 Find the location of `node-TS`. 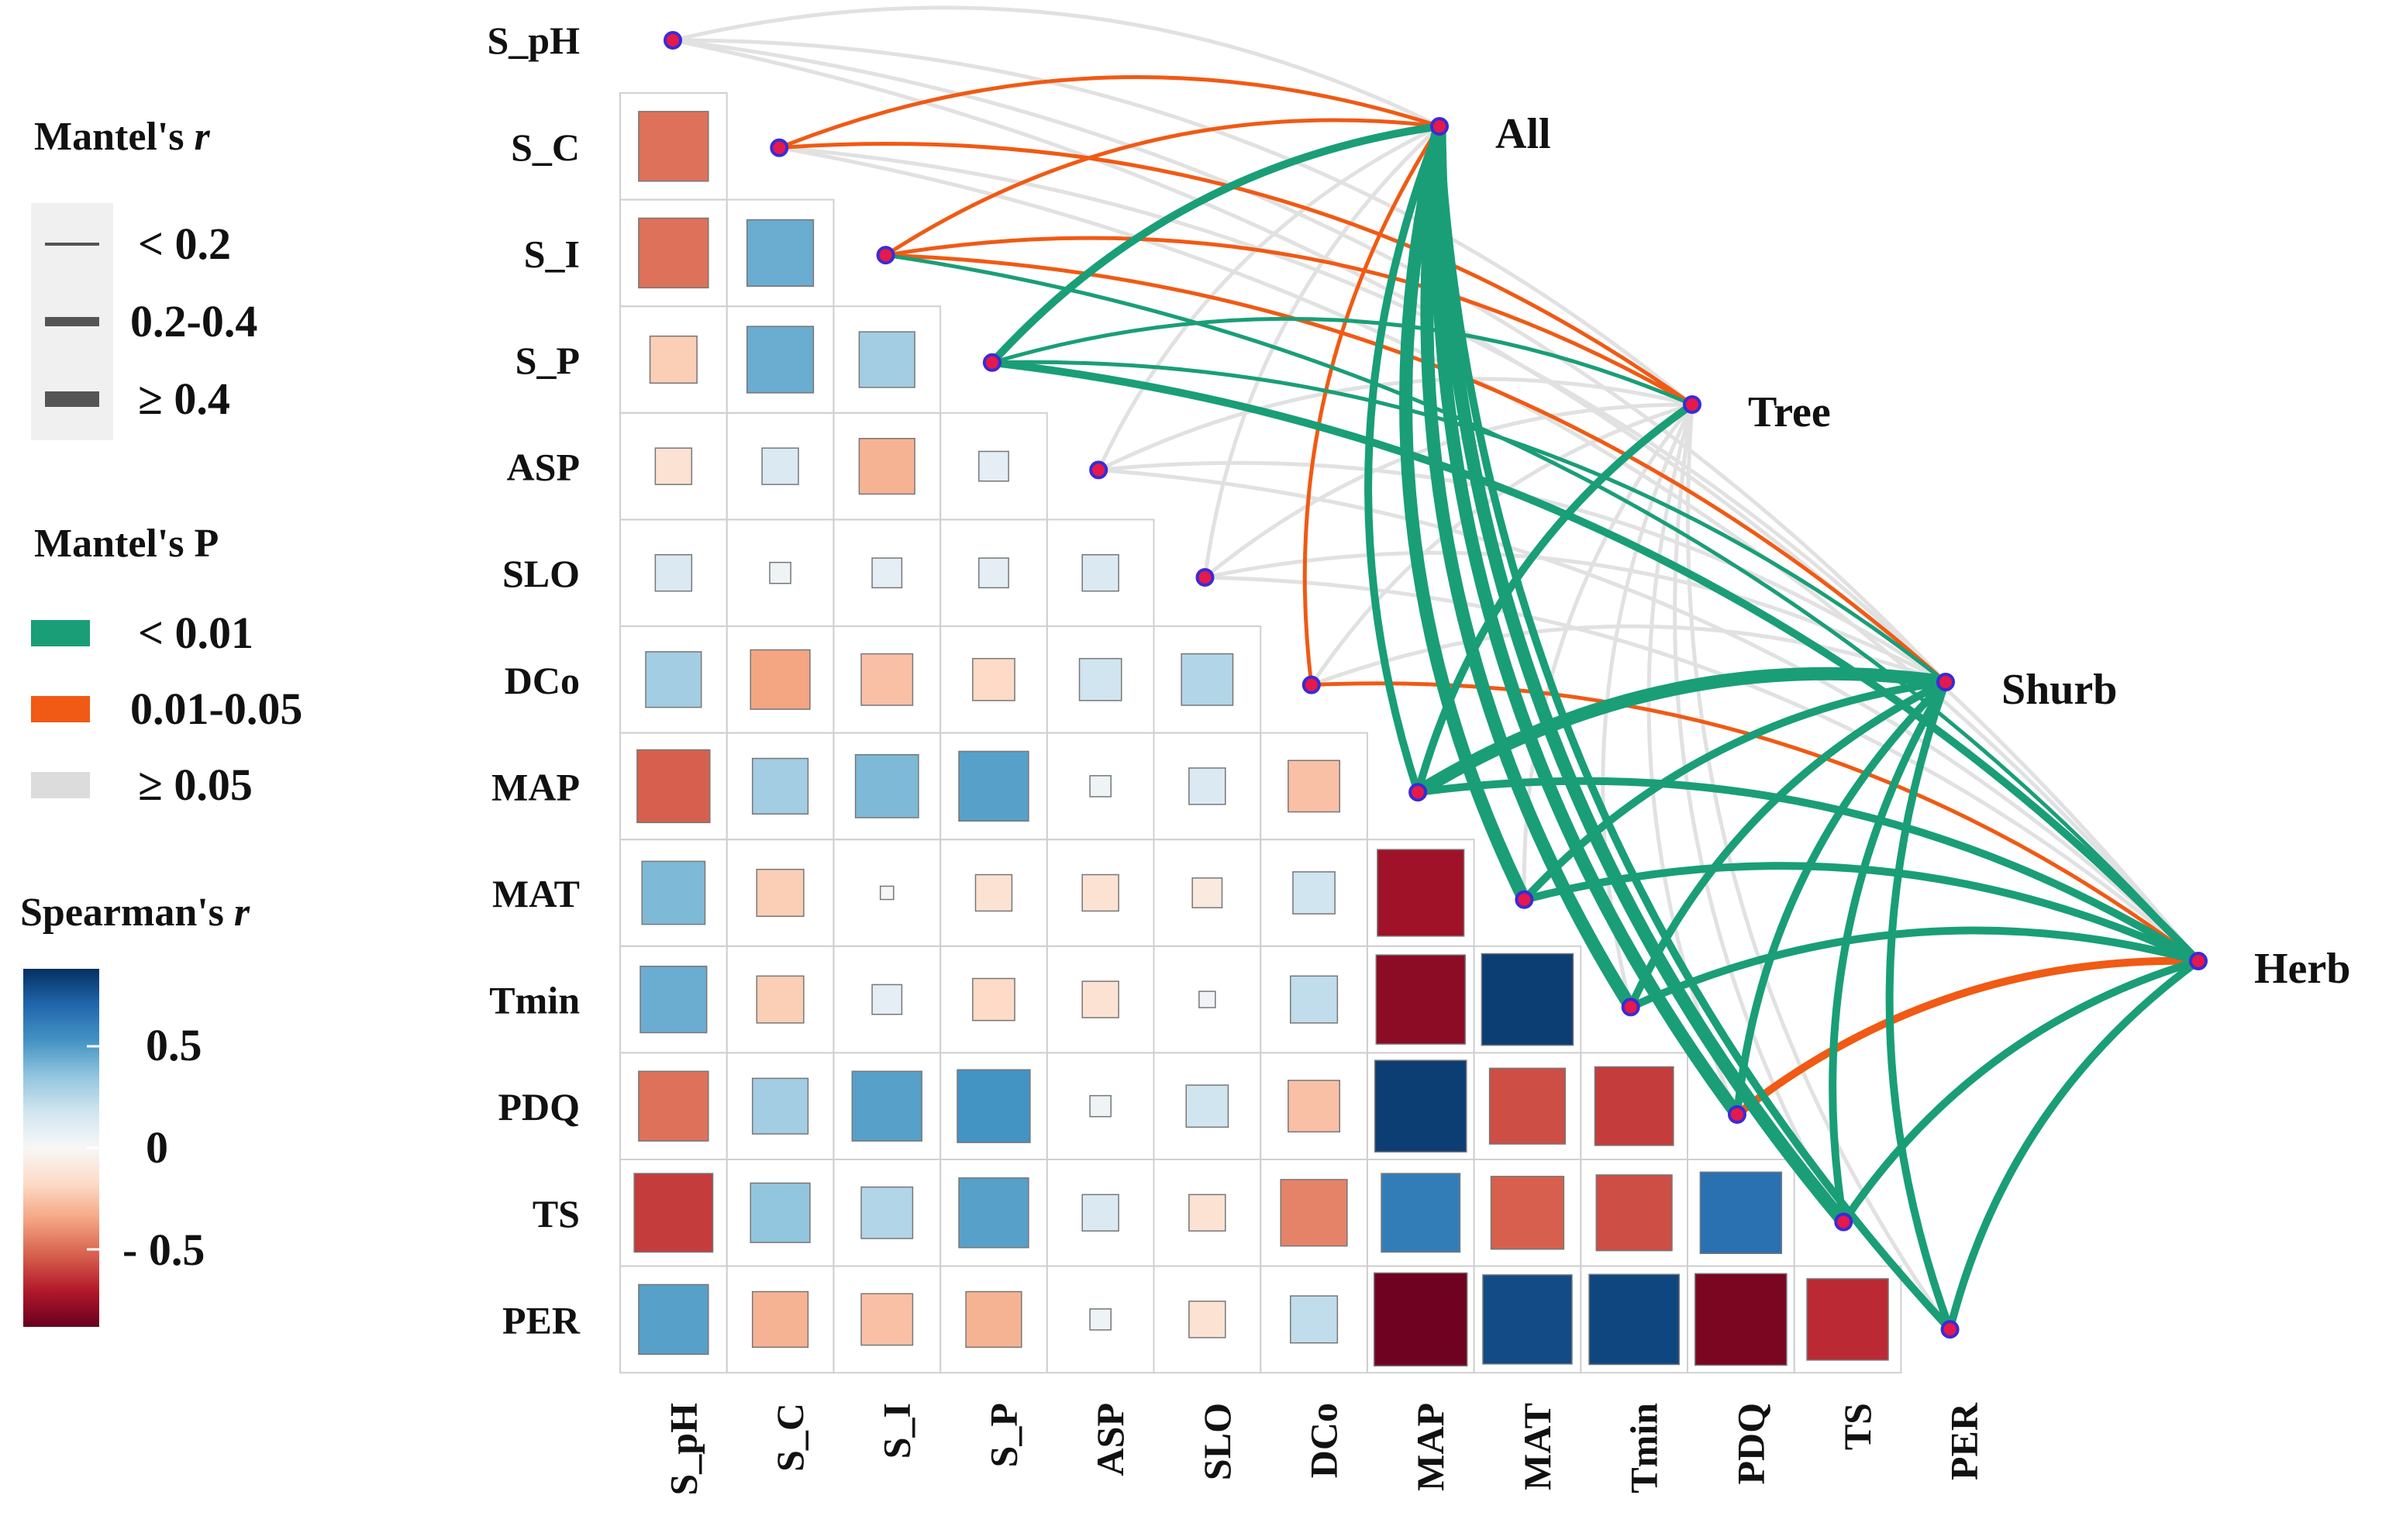

node-TS is located at coordinates (1843, 1222).